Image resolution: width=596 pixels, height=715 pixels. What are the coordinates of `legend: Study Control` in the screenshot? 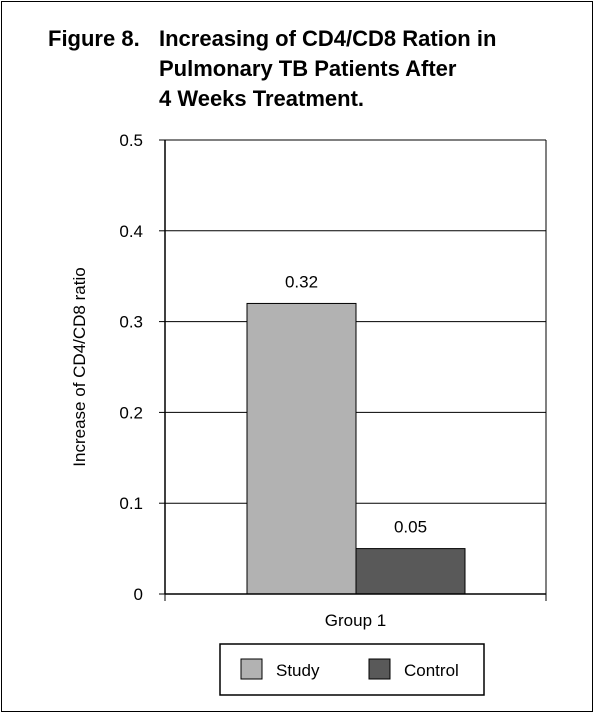 It's located at (352, 669).